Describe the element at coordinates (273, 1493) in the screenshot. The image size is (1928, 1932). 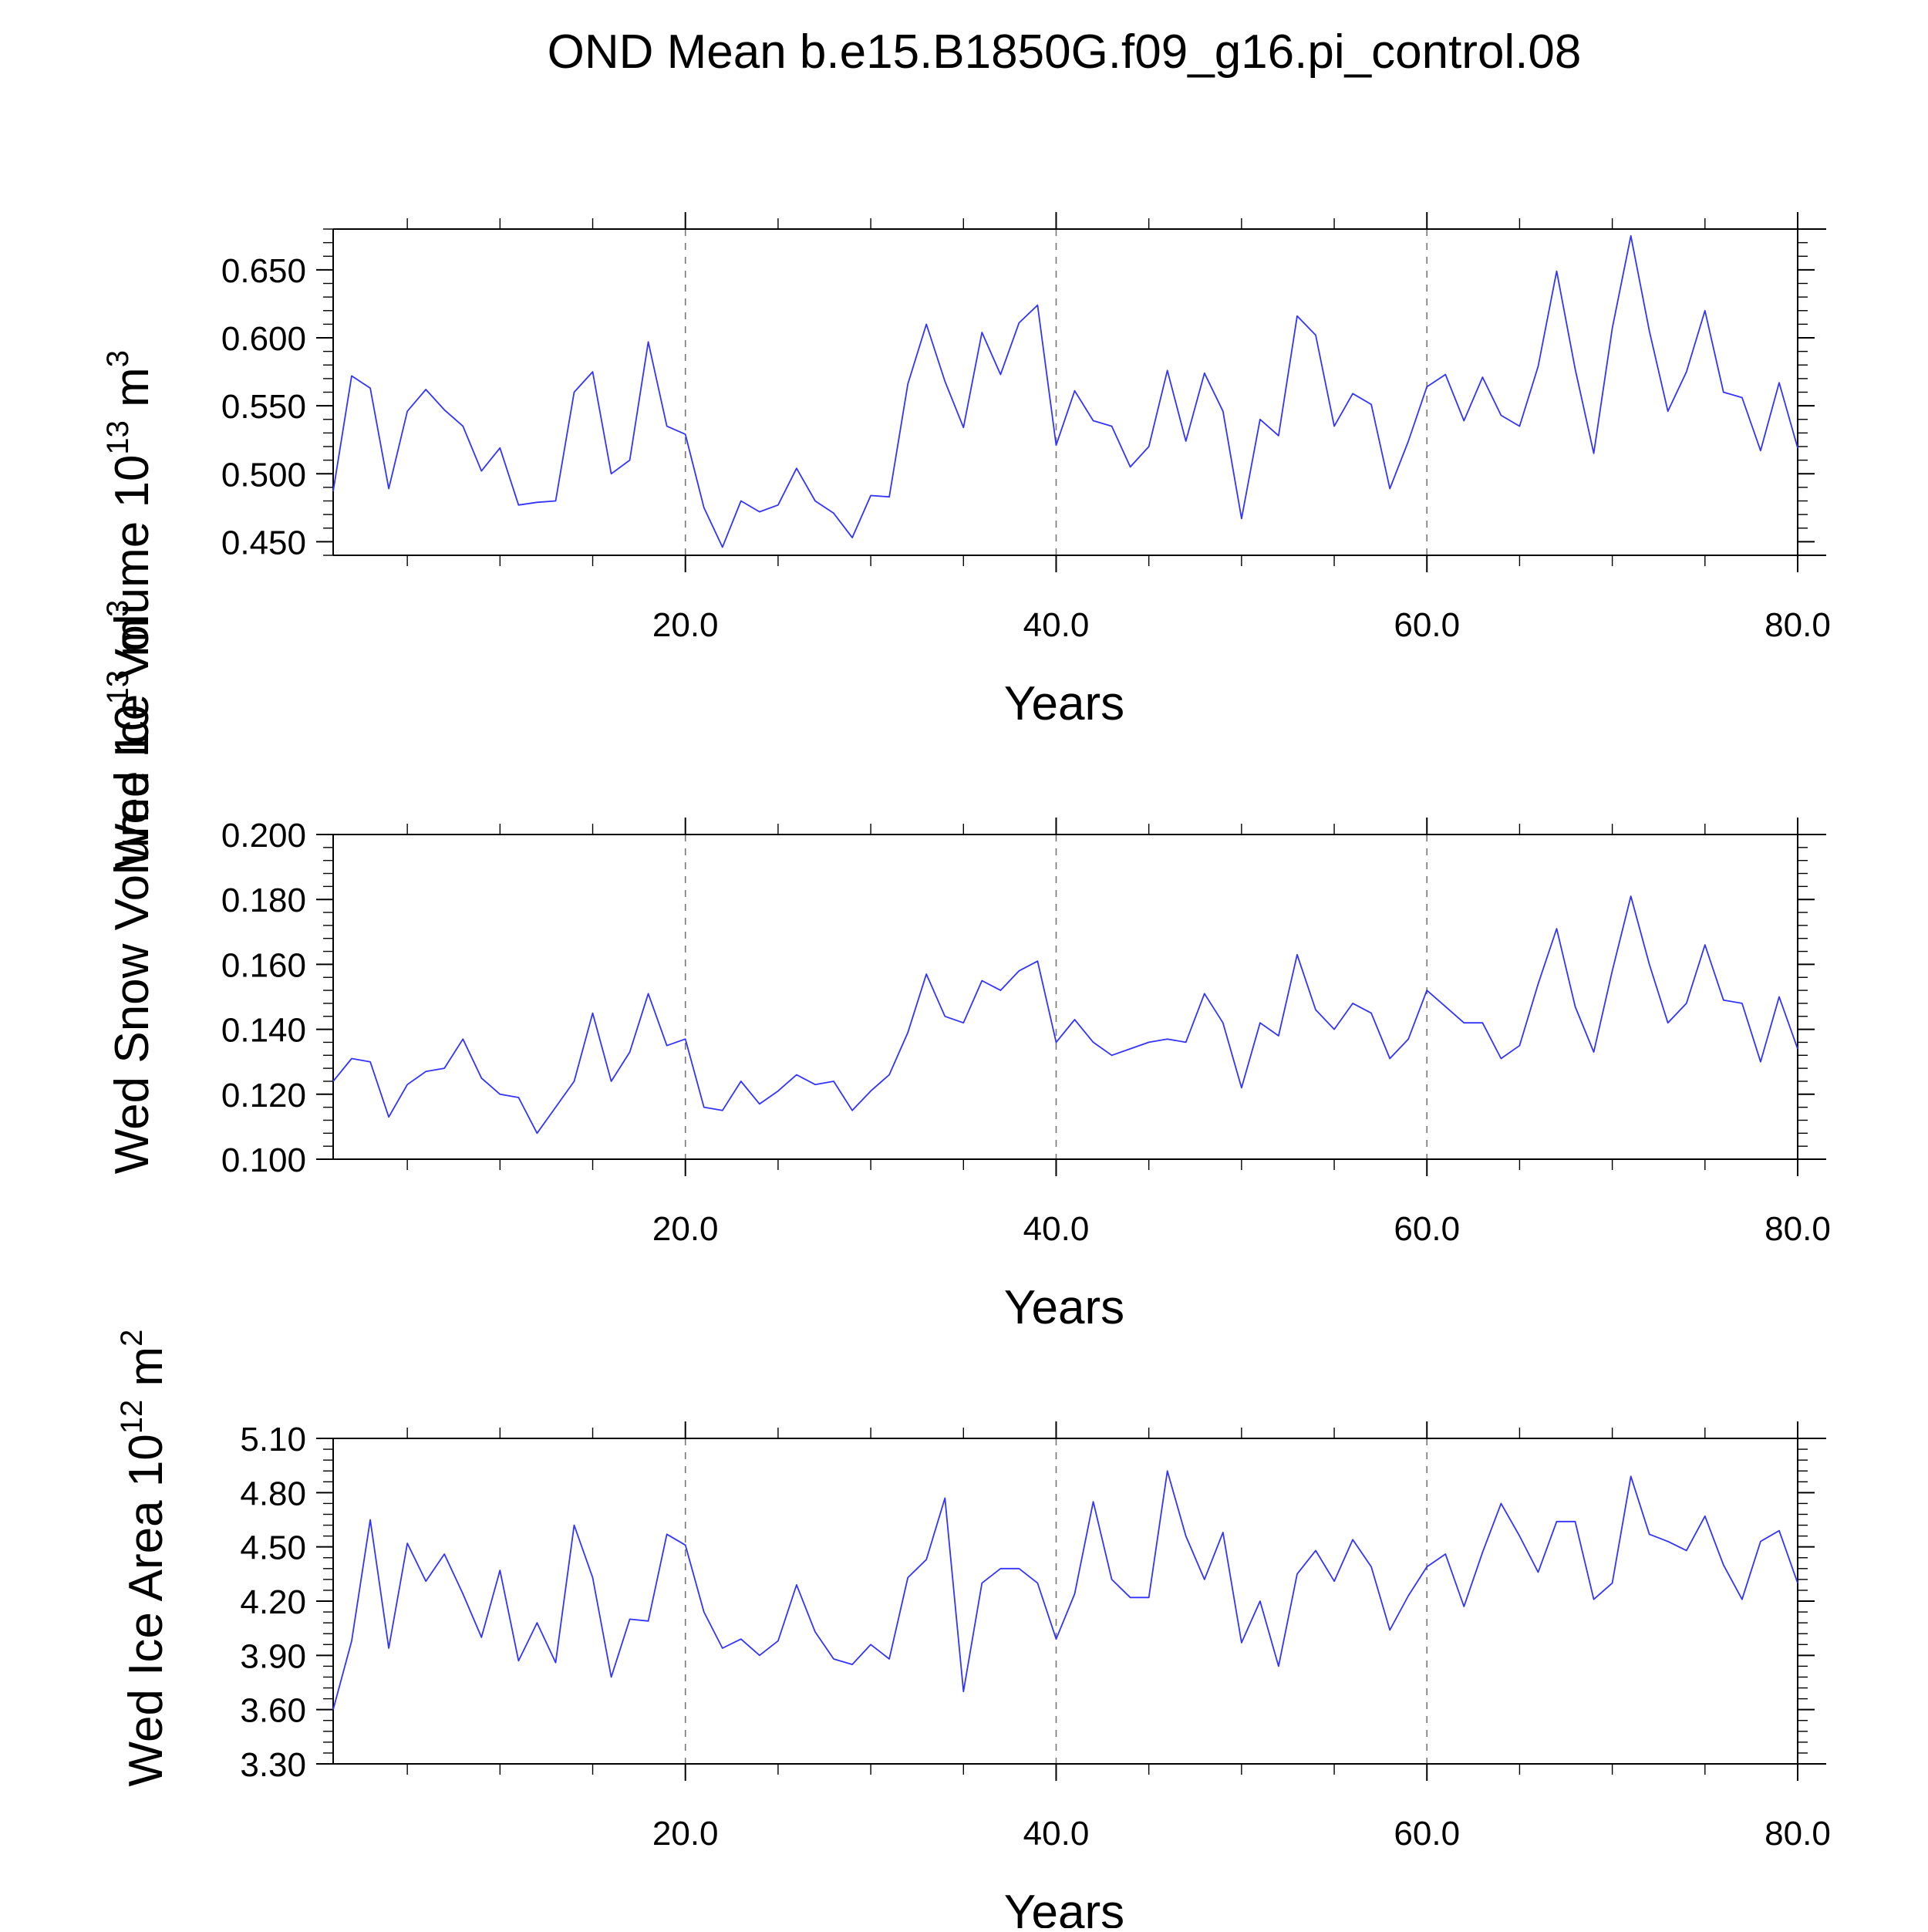
I see `y-tick-label: 4.80` at that location.